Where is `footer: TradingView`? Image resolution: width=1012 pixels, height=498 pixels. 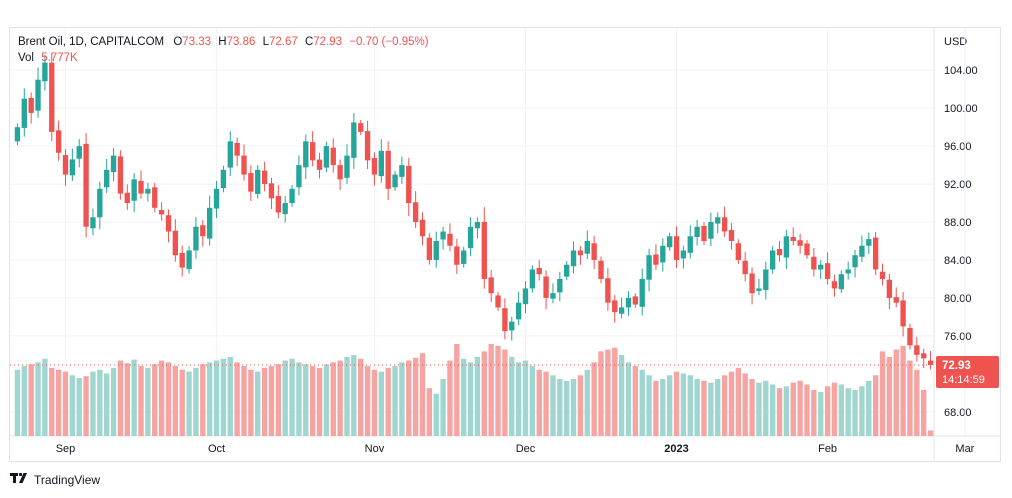
footer: TradingView is located at coordinates (55, 479).